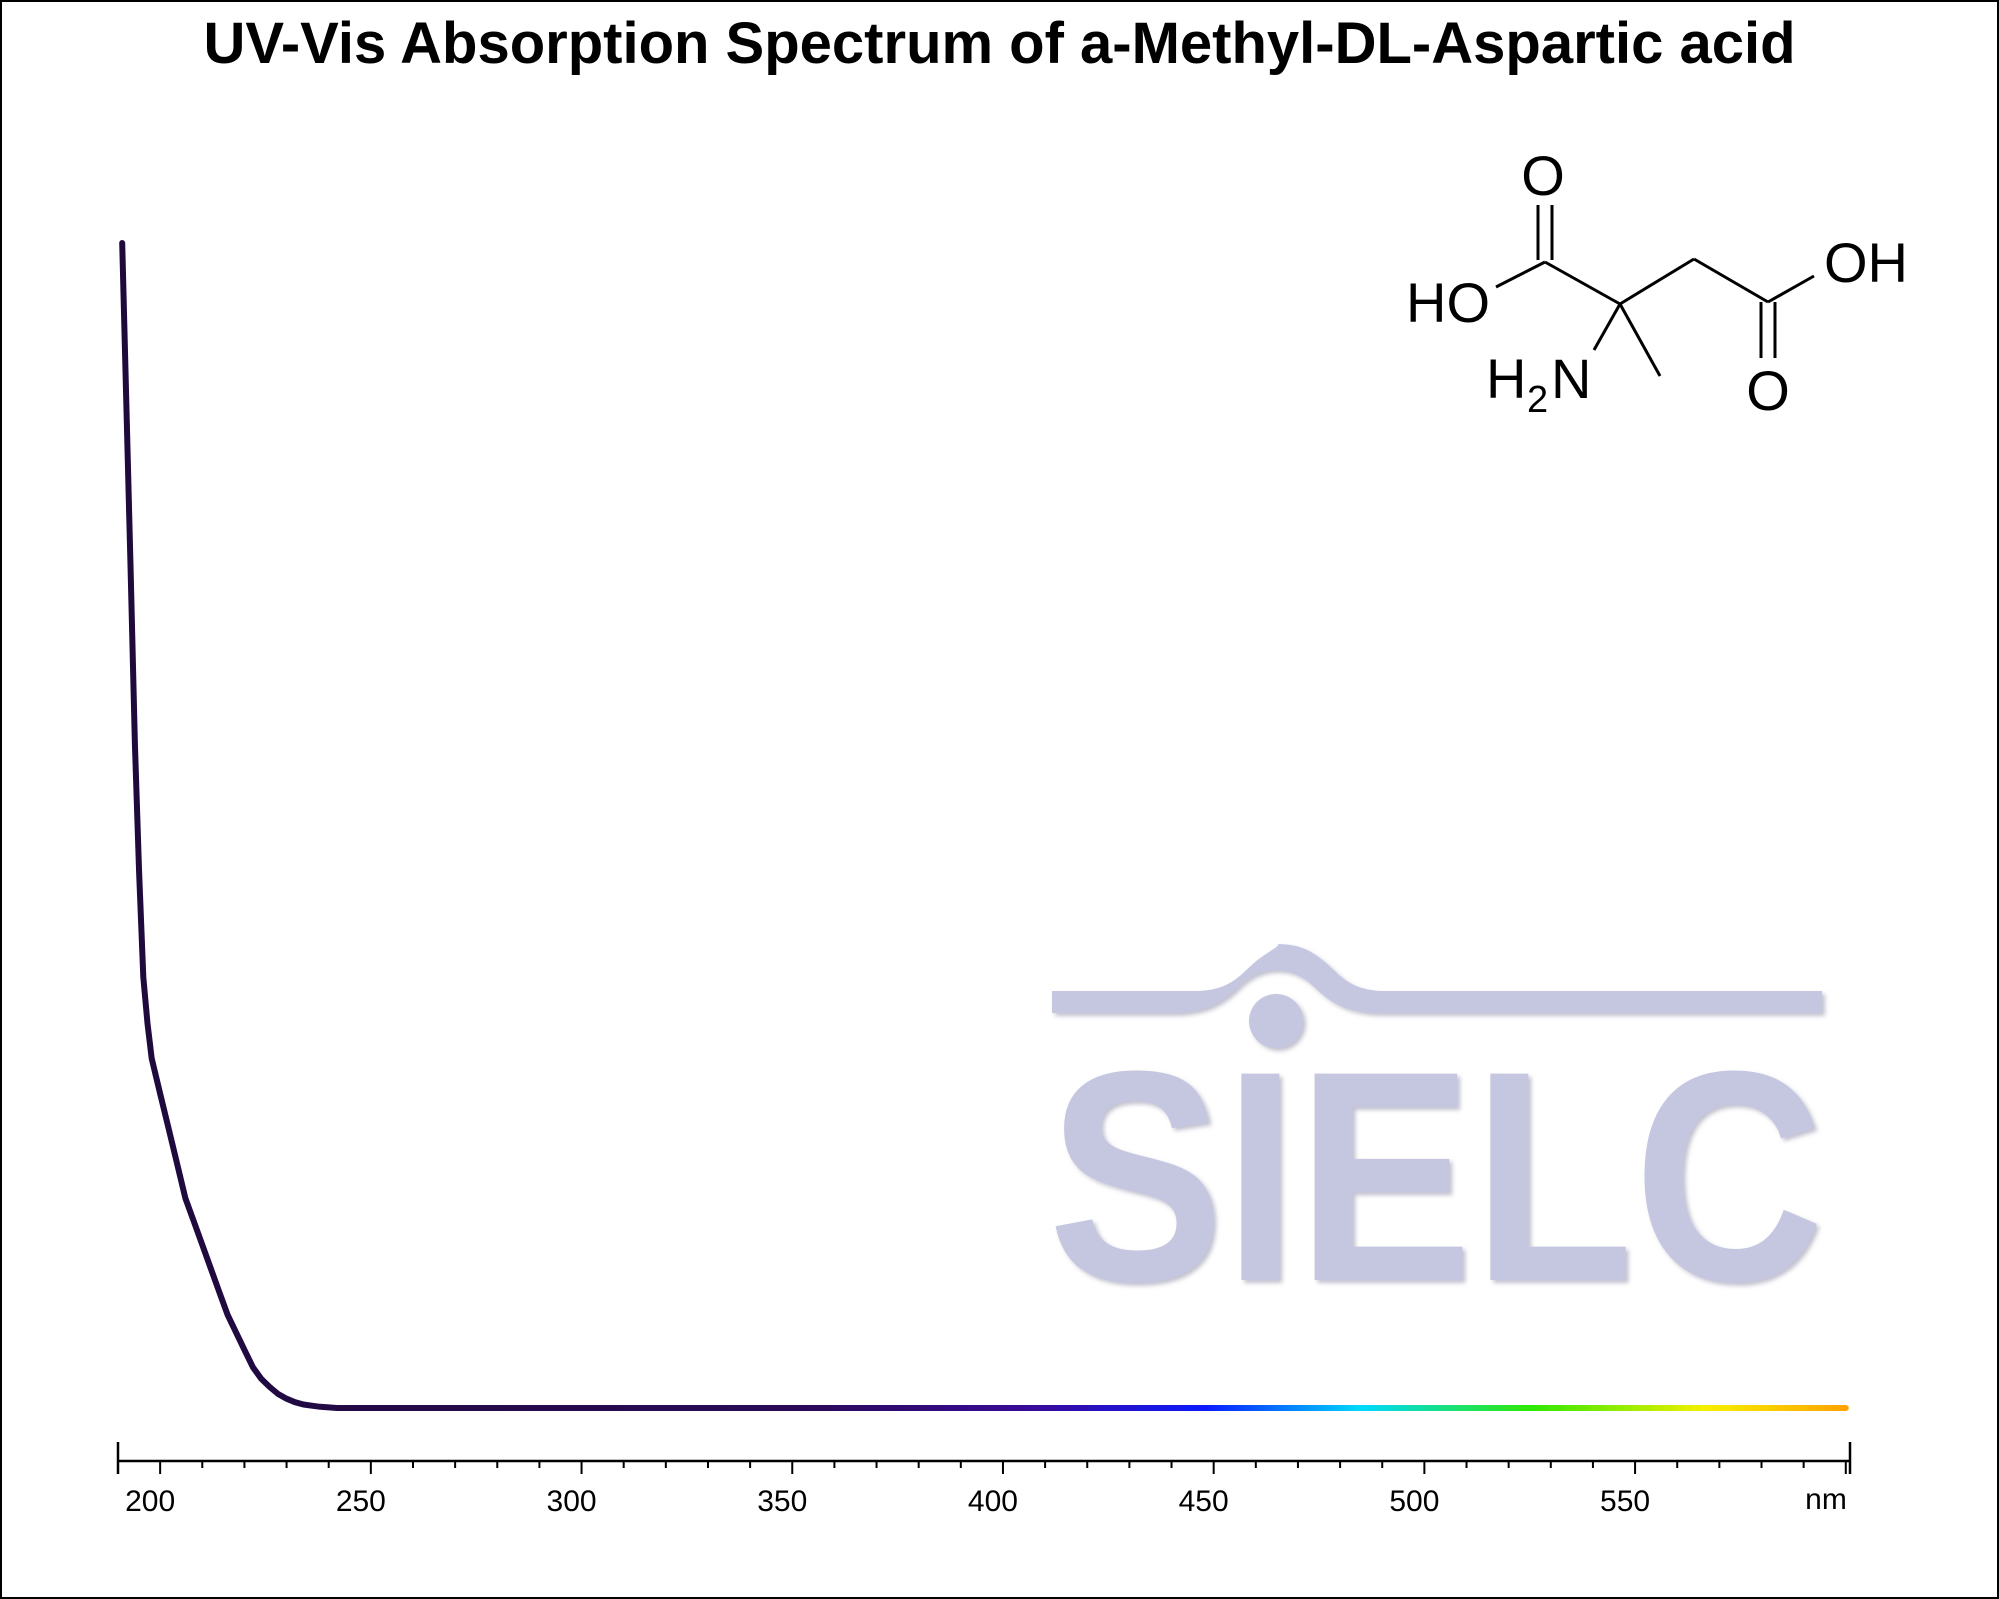 Image resolution: width=1999 pixels, height=1599 pixels. What do you see at coordinates (150, 1501) in the screenshot?
I see `x-tick-label: 200` at bounding box center [150, 1501].